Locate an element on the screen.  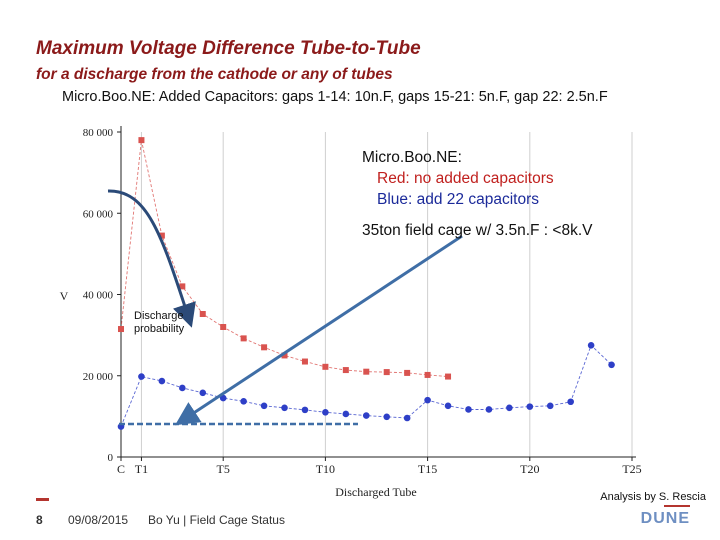
discharge-probability-label: Discharge probability is located at coordinates (159, 323).